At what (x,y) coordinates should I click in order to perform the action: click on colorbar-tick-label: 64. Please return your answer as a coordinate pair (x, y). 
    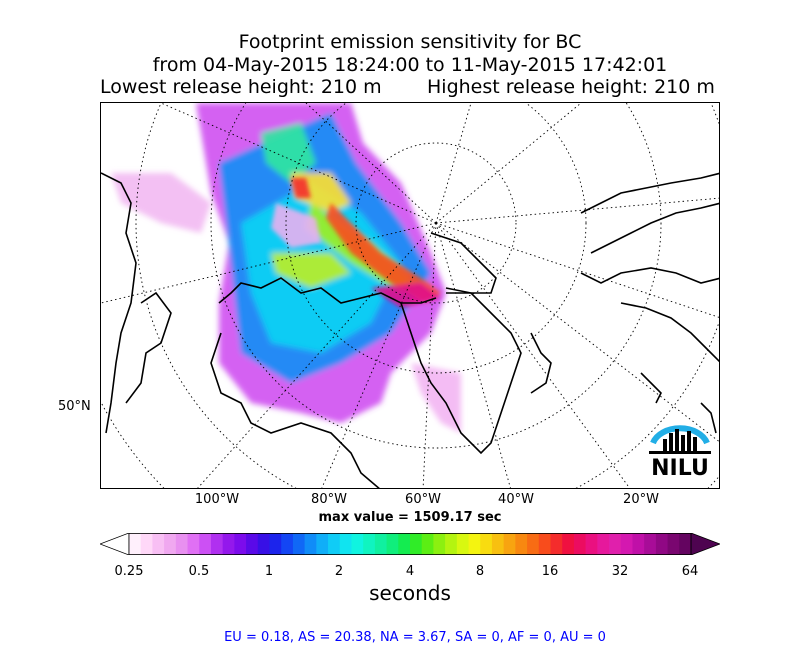
    Looking at the image, I should click on (690, 571).